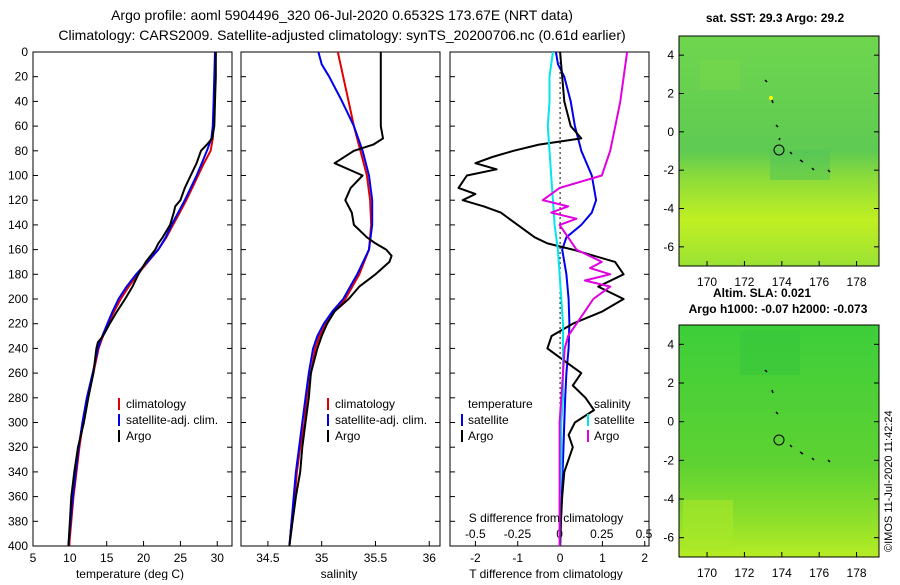 The height and width of the screenshot is (585, 900). Describe the element at coordinates (644, 558) in the screenshot. I see `x-tick-label: 2` at that location.